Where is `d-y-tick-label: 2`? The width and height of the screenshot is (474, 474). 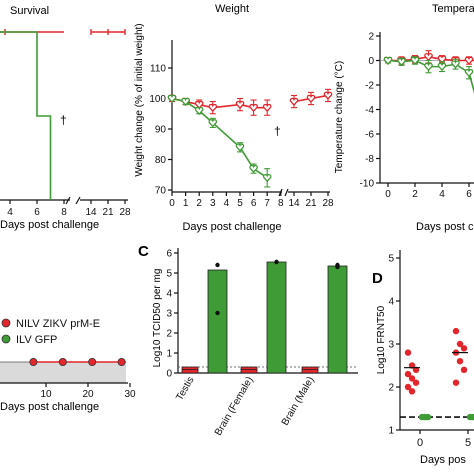
d-y-tick-label: 2 is located at coordinates (391, 388).